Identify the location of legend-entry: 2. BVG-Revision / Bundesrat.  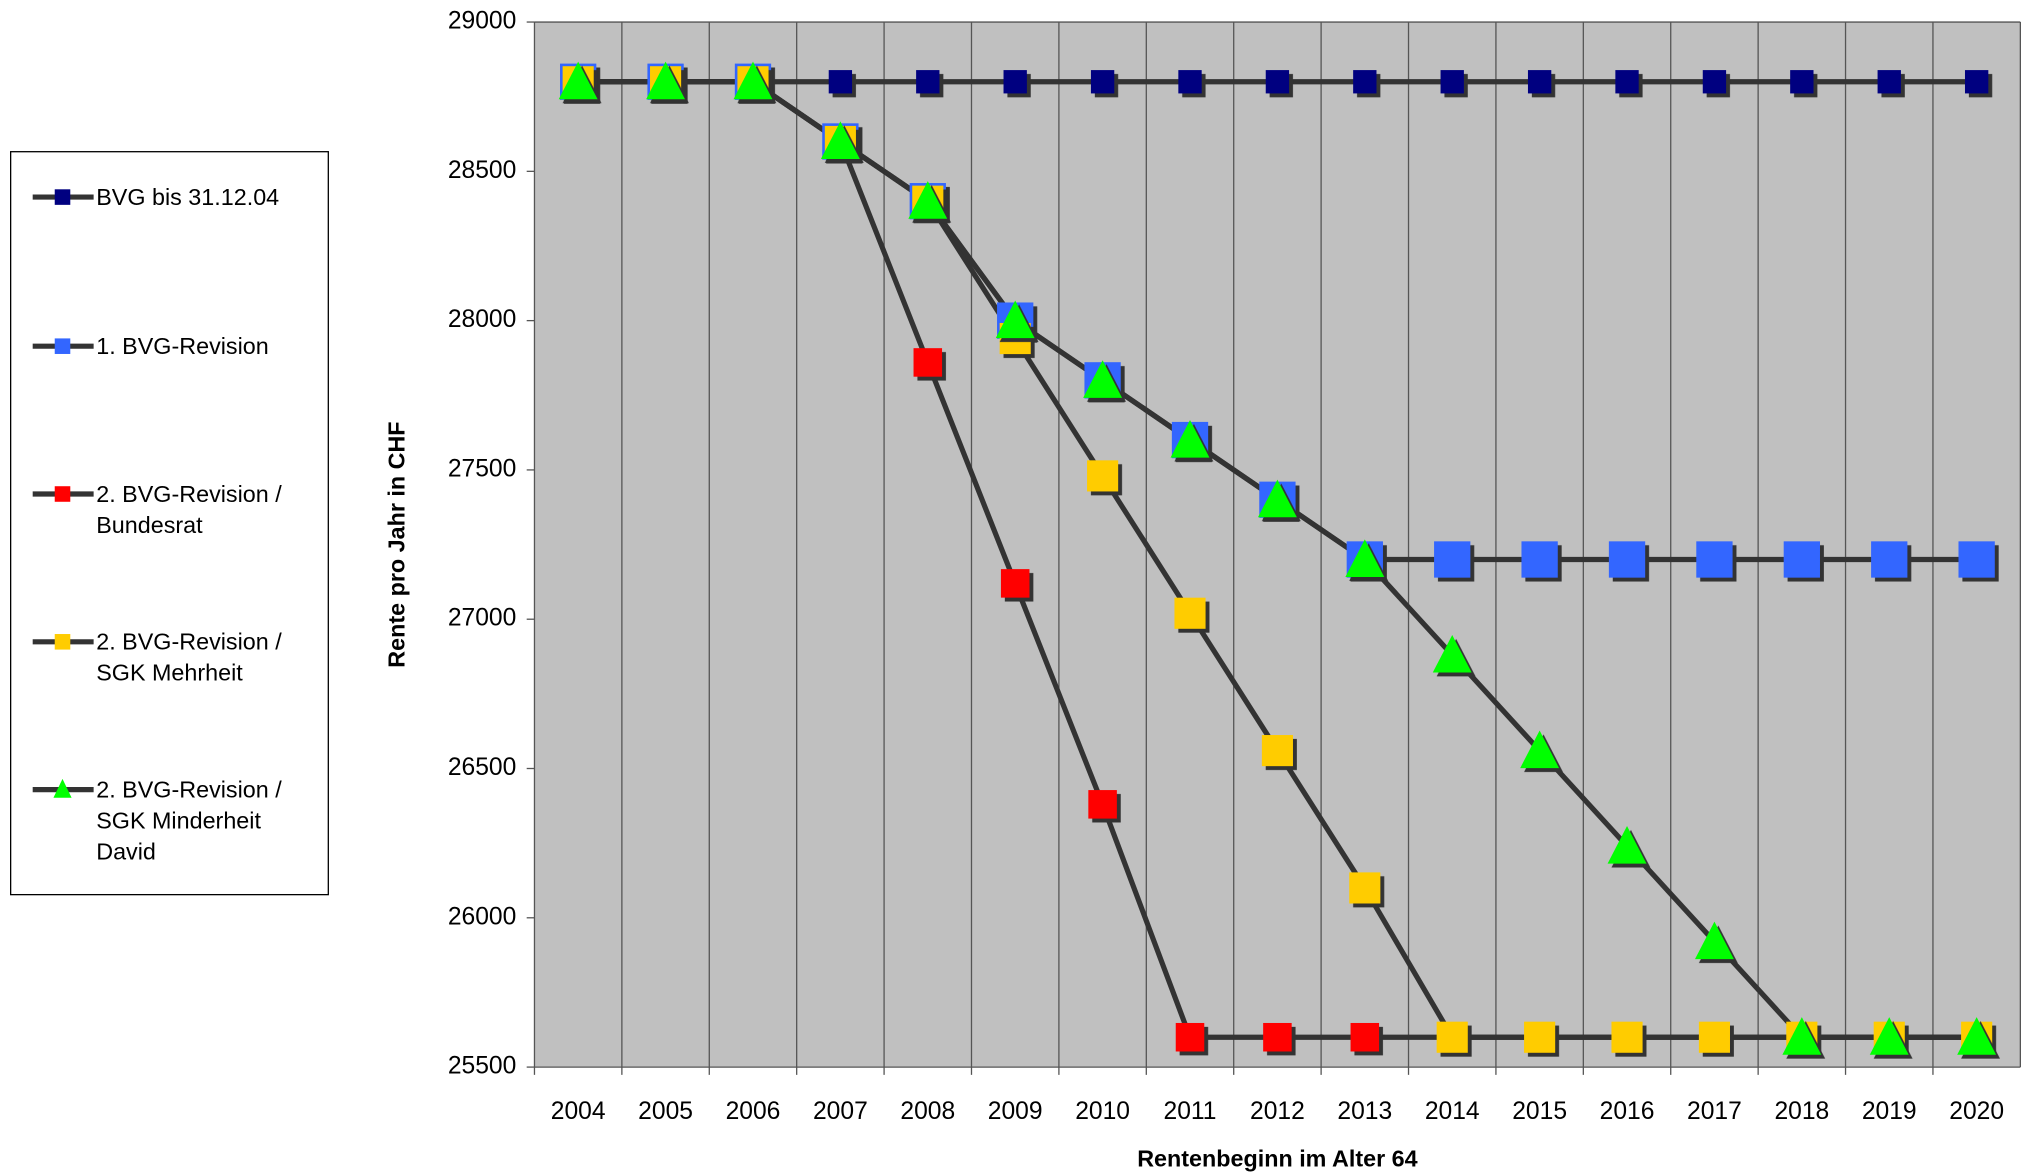
(189, 510).